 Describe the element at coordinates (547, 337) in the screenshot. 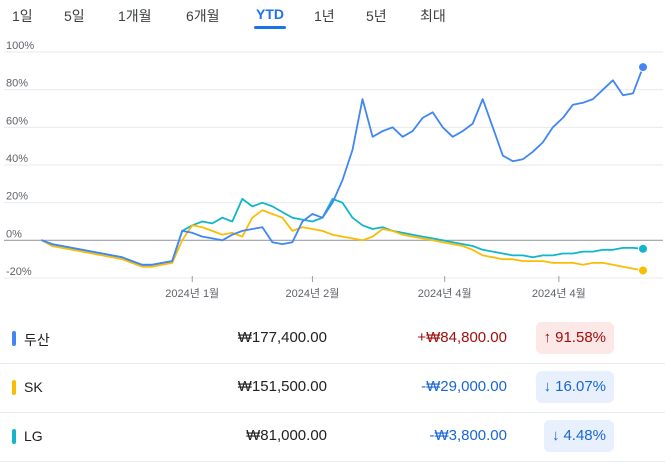

I see `arrow-up-icon: ↑` at that location.